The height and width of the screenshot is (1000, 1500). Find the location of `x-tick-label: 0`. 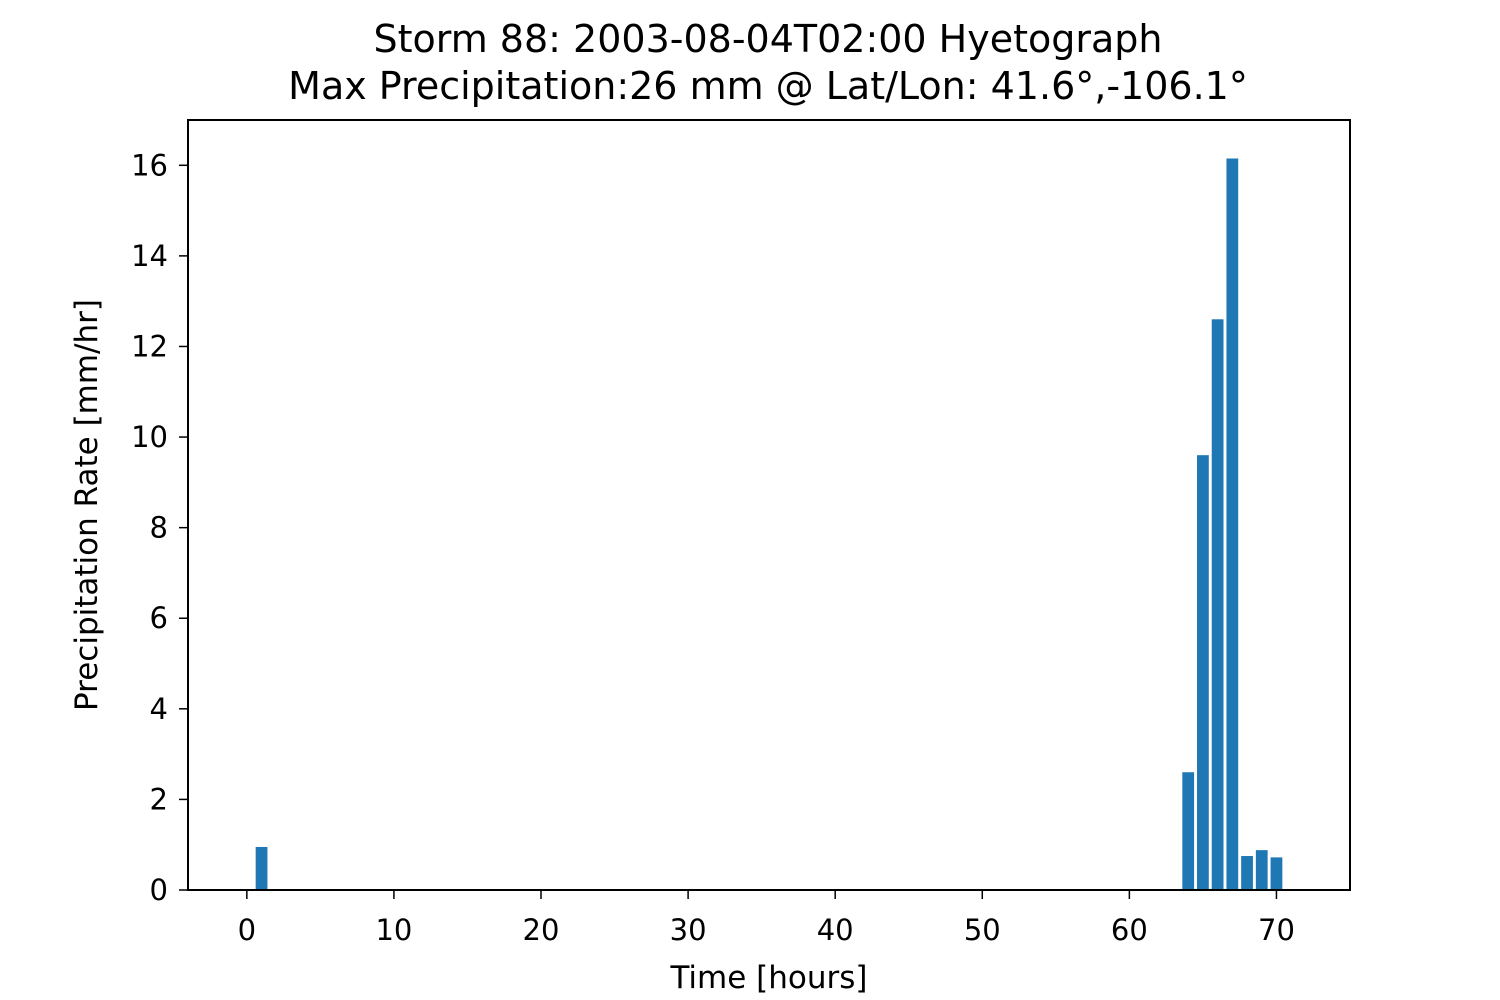

x-tick-label: 0 is located at coordinates (247, 930).